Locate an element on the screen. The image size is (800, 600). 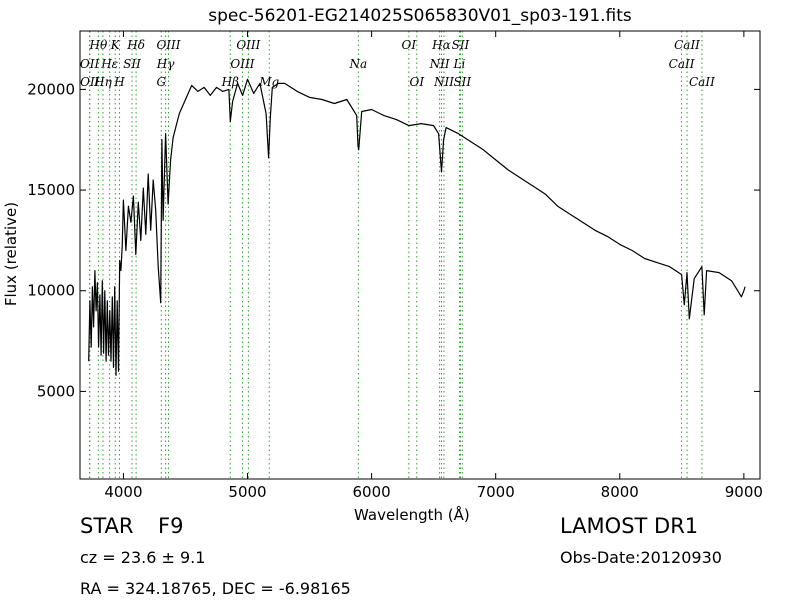
line-marker-label: Hγ is located at coordinates (165, 64).